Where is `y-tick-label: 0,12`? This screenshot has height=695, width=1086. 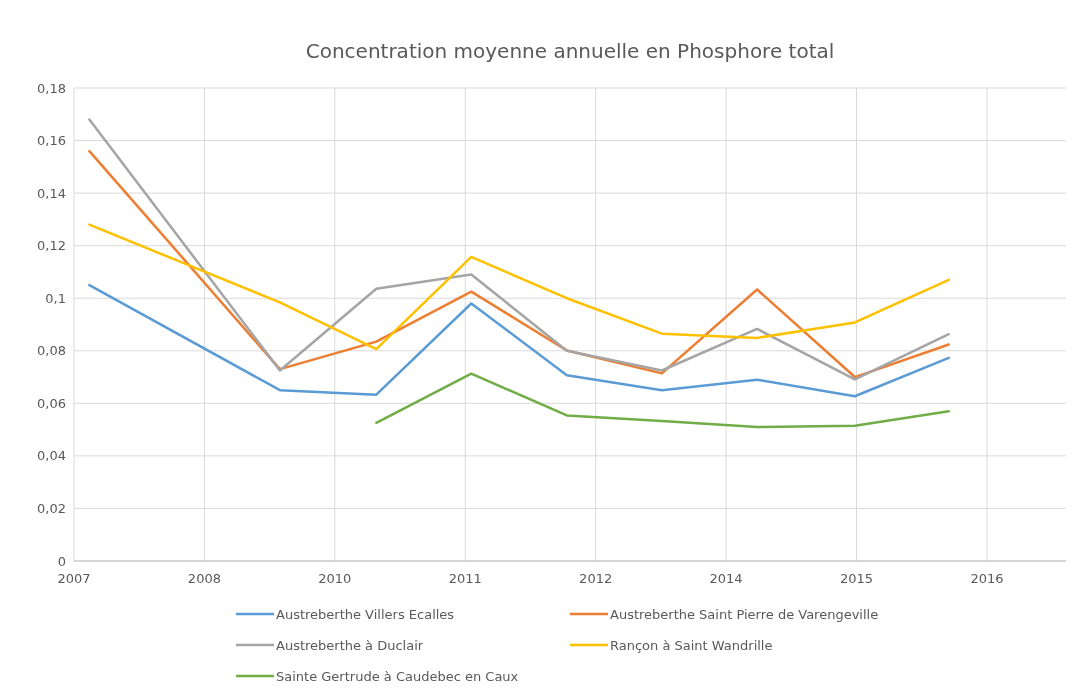 y-tick-label: 0,12 is located at coordinates (51, 246).